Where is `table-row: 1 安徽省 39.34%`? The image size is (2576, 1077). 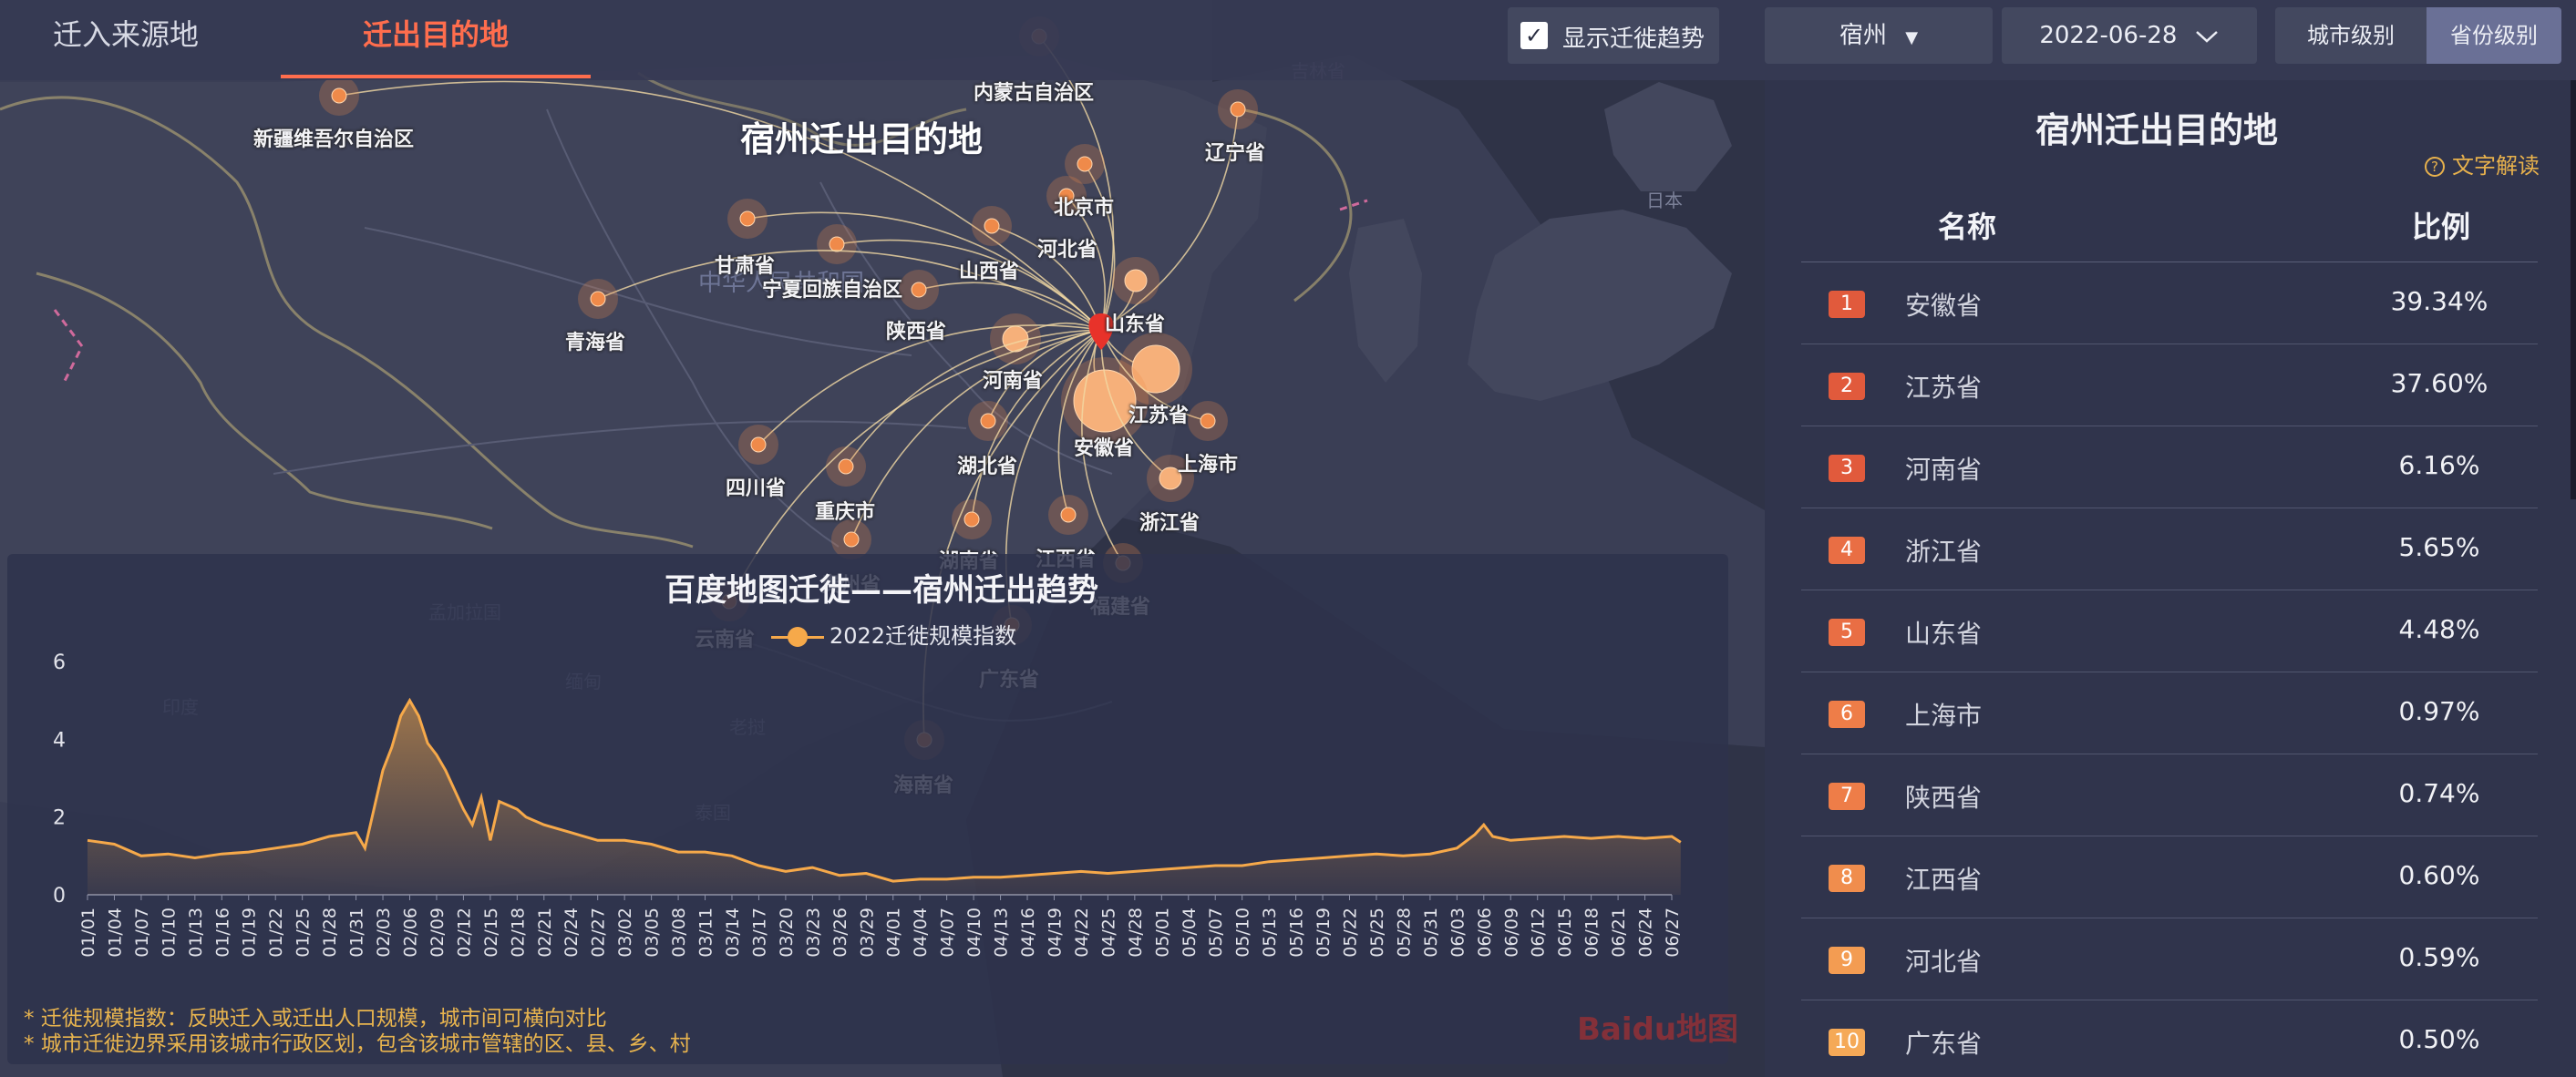 table-row: 1 安徽省 39.34% is located at coordinates (2169, 303).